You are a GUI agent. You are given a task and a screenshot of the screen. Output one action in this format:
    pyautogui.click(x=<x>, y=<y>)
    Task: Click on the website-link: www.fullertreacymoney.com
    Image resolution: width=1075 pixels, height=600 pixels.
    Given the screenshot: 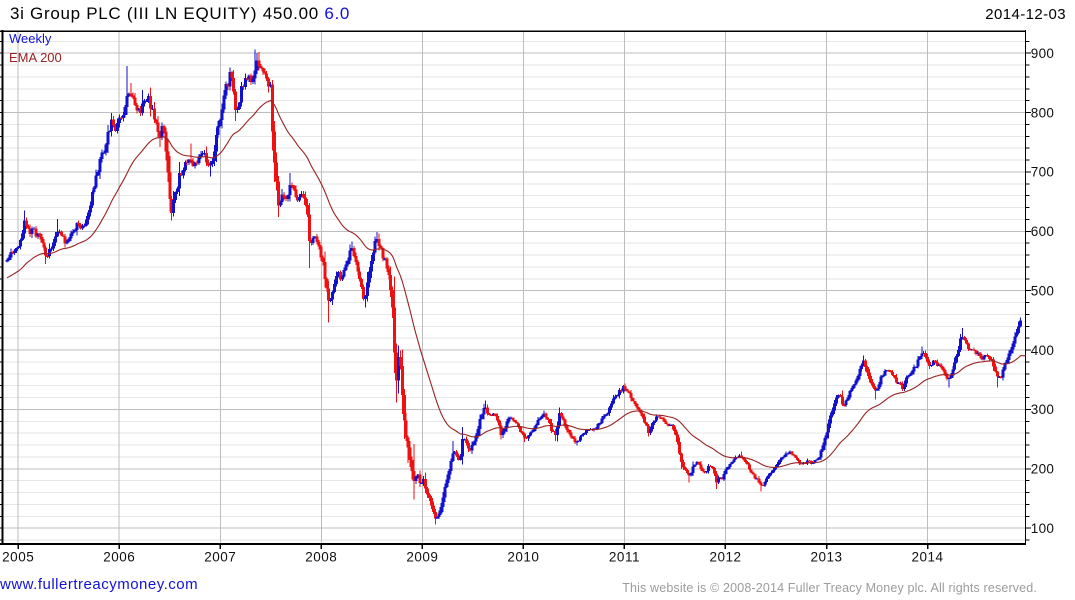 What is the action you would take?
    pyautogui.click(x=99, y=584)
    